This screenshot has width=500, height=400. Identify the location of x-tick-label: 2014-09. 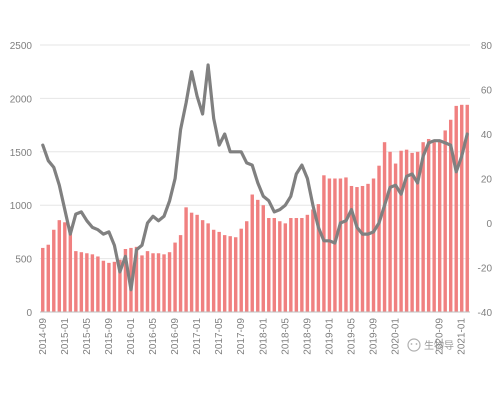
(43, 336).